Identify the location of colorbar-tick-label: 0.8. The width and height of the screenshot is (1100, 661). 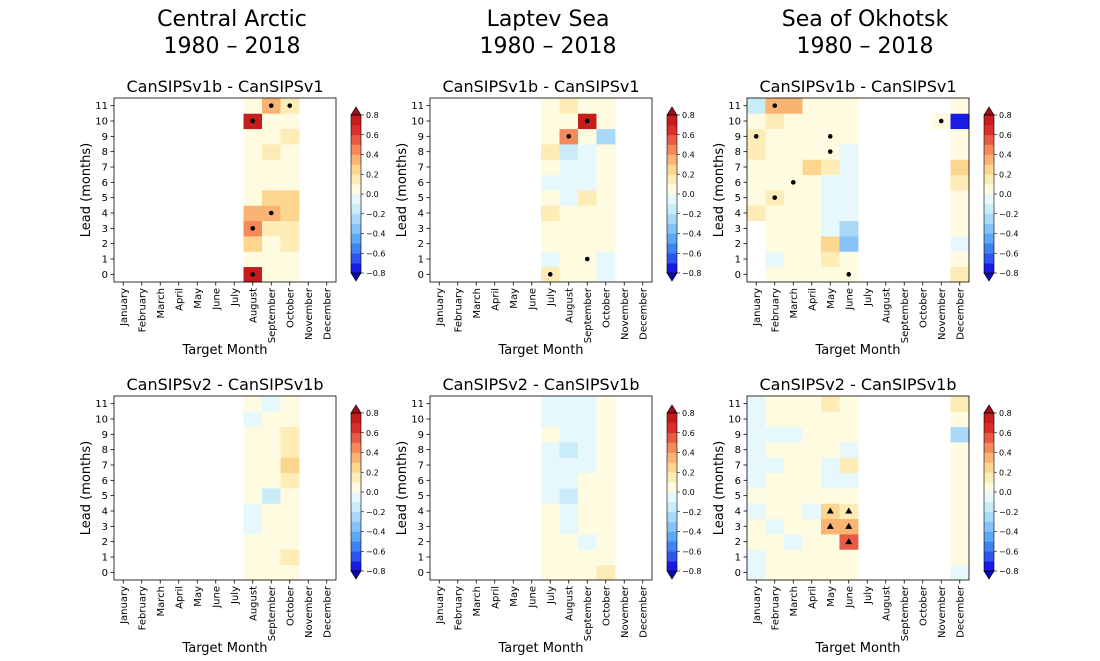
(688, 115).